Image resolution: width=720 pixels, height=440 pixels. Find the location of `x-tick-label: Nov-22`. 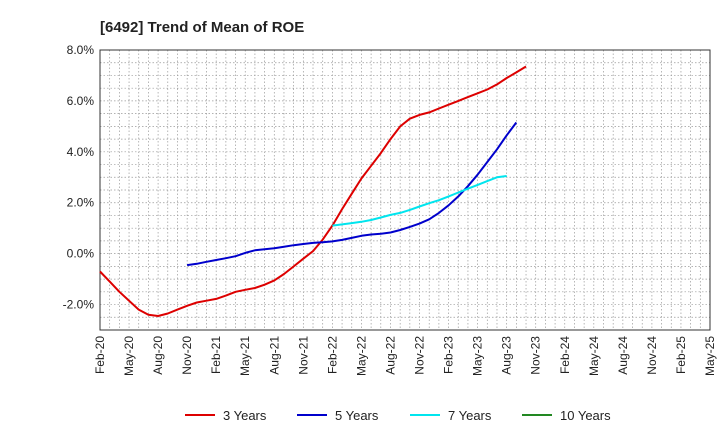

x-tick-label: Nov-22 is located at coordinates (420, 355).